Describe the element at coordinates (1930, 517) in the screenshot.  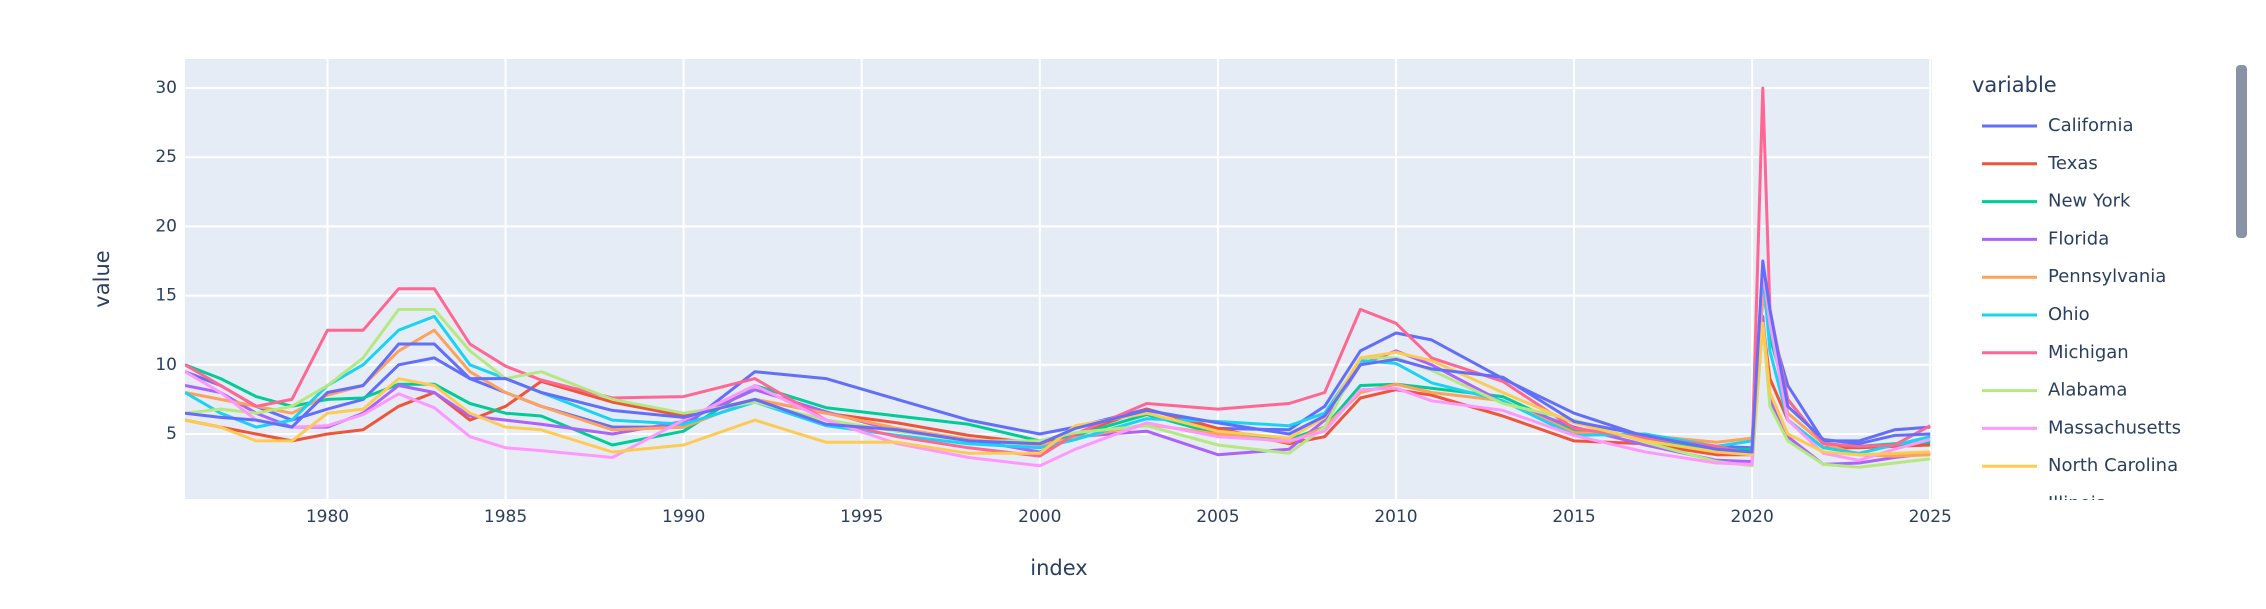
I see `x-tick-label: 2025` at that location.